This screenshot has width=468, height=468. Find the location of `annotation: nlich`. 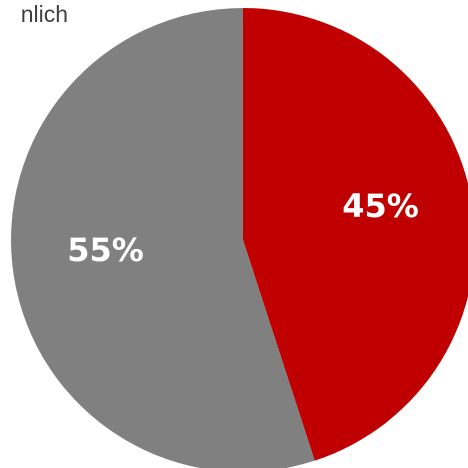

annotation: nlich is located at coordinates (44, 14).